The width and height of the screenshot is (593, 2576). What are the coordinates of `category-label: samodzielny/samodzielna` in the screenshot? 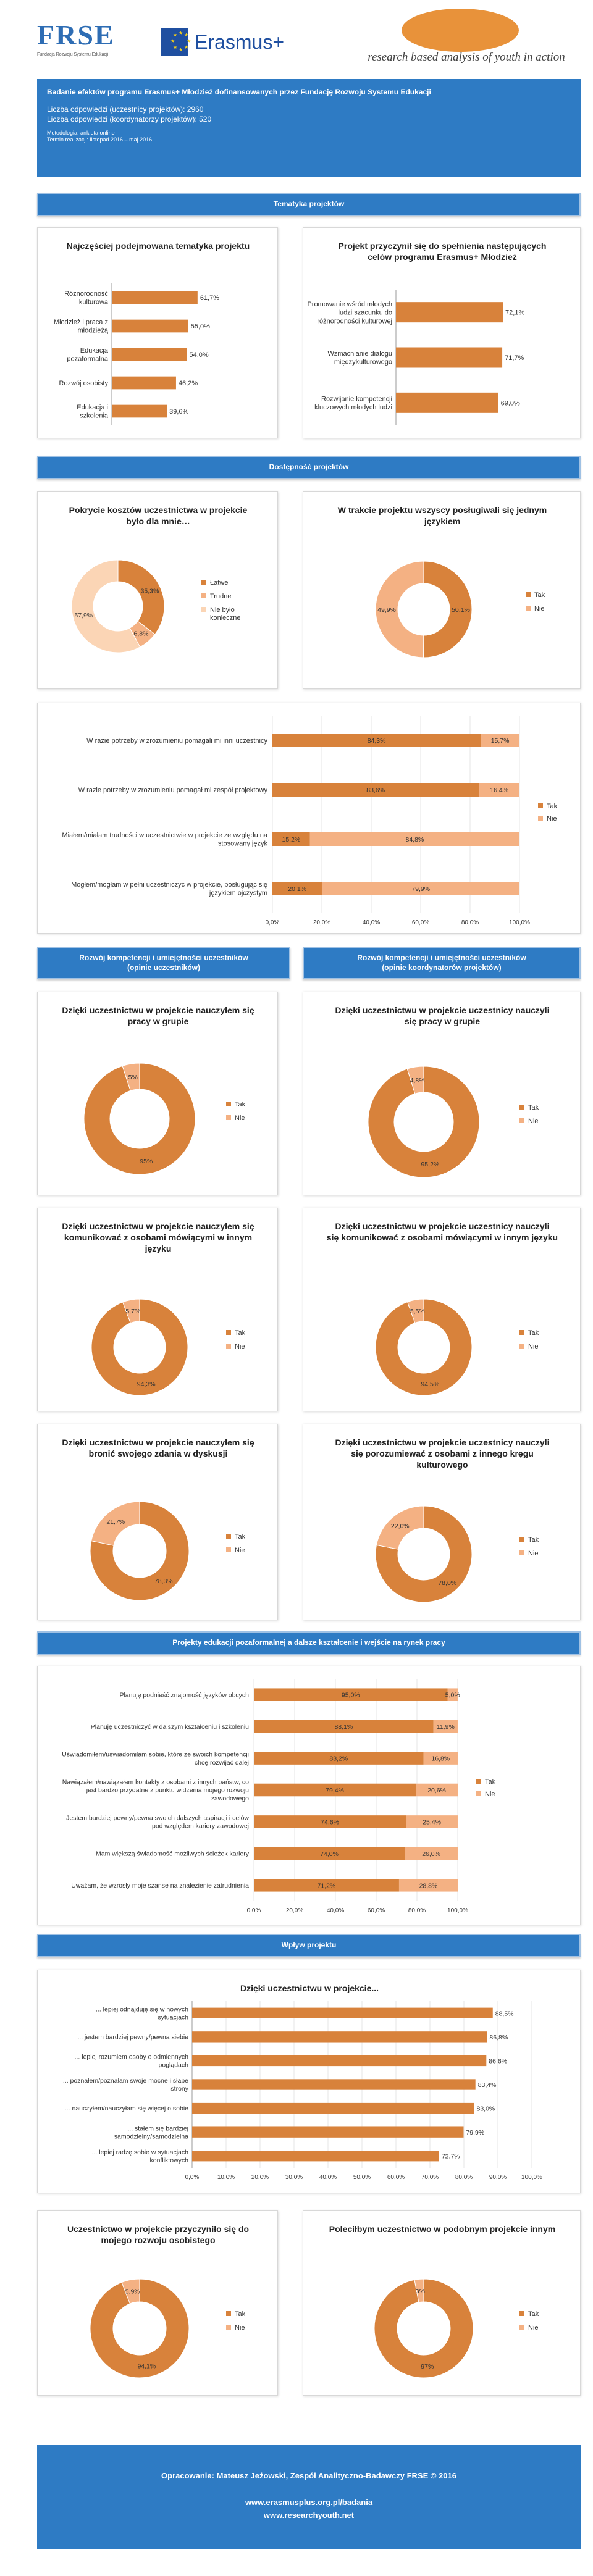 It's located at (151, 2136).